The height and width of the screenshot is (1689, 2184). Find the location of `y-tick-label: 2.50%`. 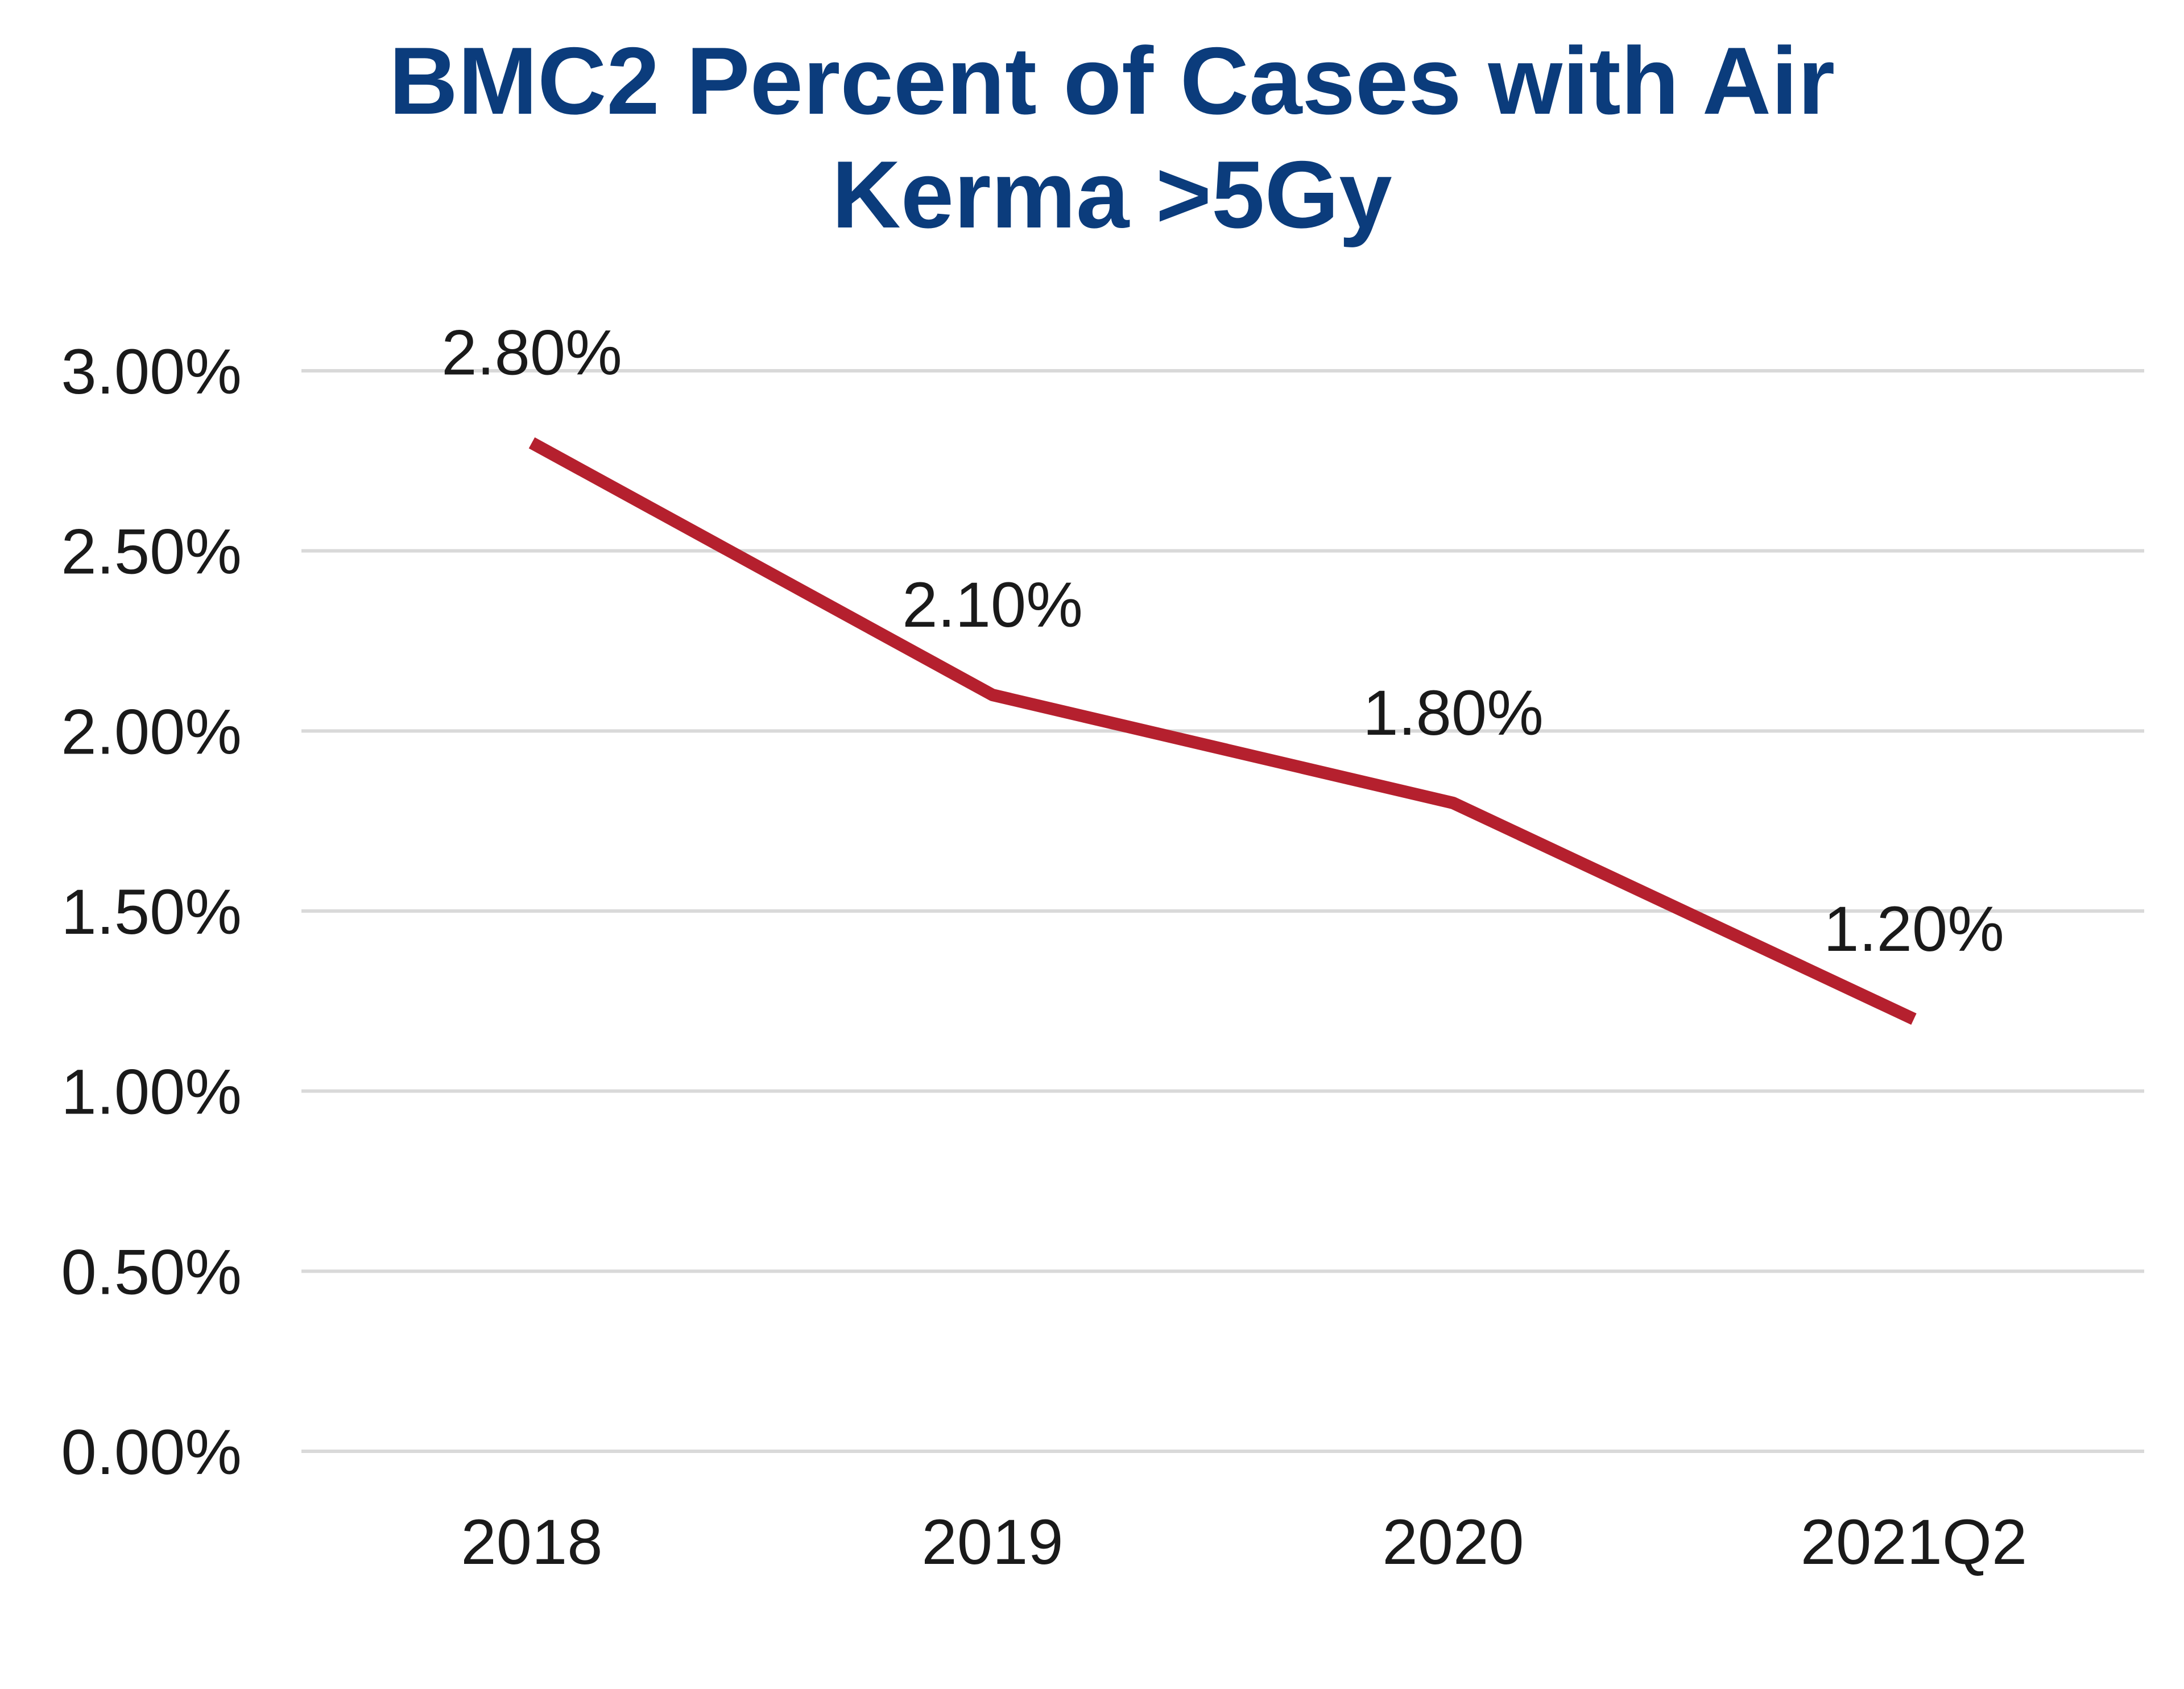

y-tick-label: 2.50% is located at coordinates (151, 551).